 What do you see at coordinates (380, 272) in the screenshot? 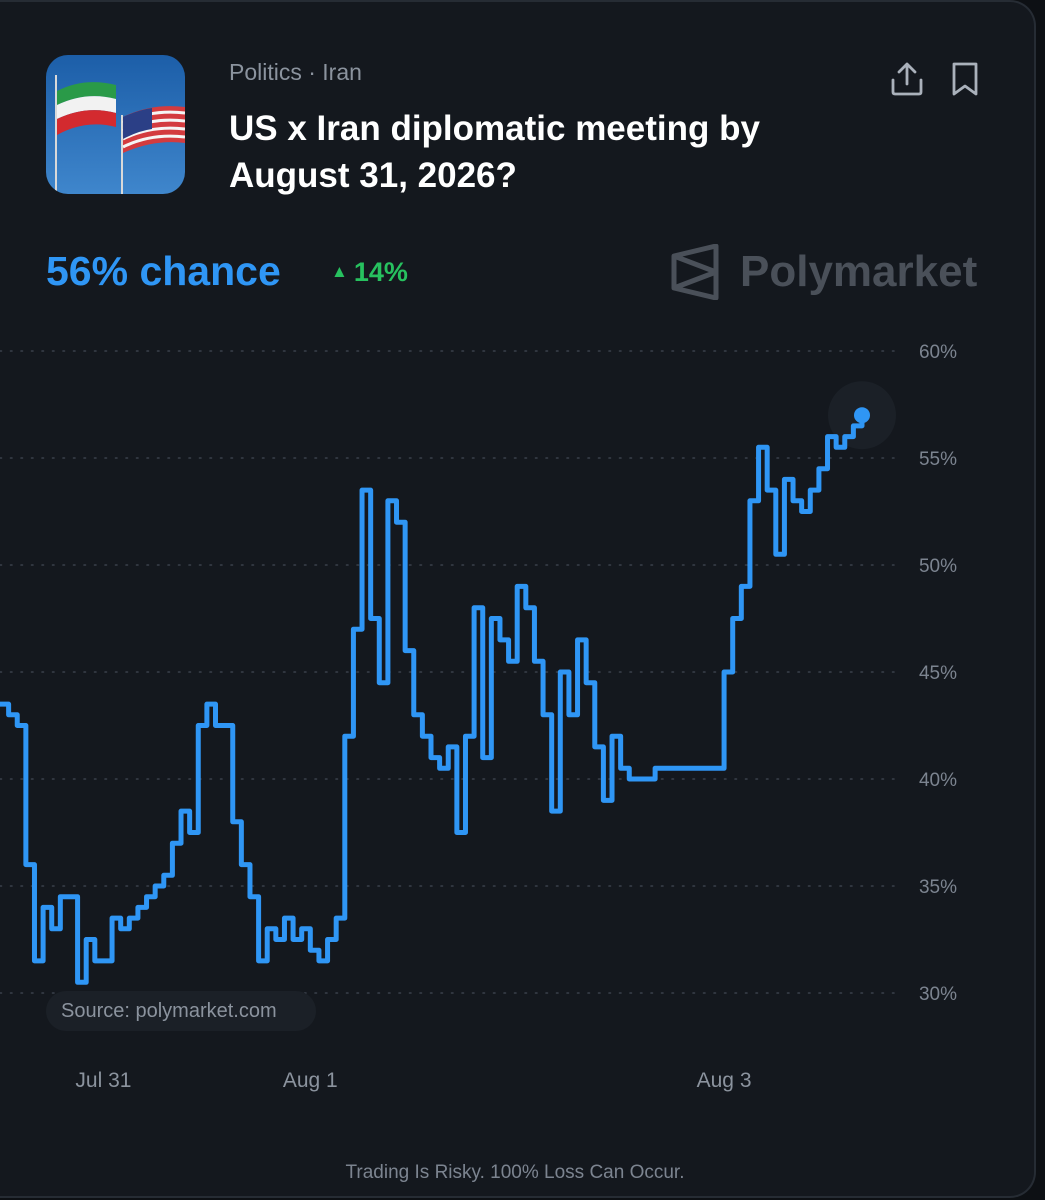
I see `change-value: 14%` at bounding box center [380, 272].